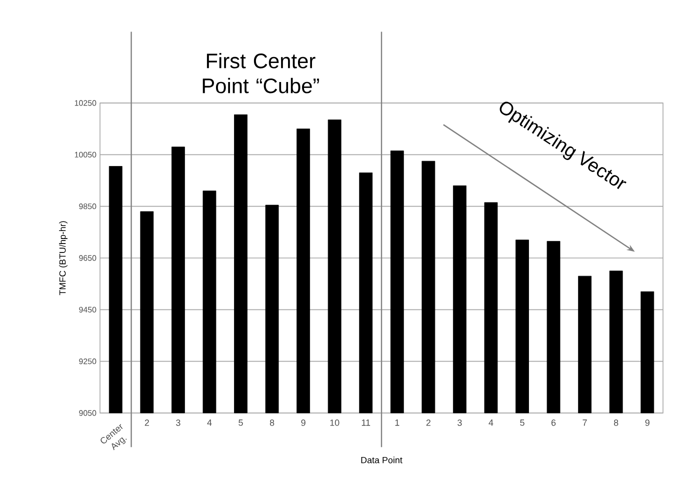 The width and height of the screenshot is (673, 483). What do you see at coordinates (63, 258) in the screenshot?
I see `y-axis-title: TMFC (BTU/hp-hr)` at bounding box center [63, 258].